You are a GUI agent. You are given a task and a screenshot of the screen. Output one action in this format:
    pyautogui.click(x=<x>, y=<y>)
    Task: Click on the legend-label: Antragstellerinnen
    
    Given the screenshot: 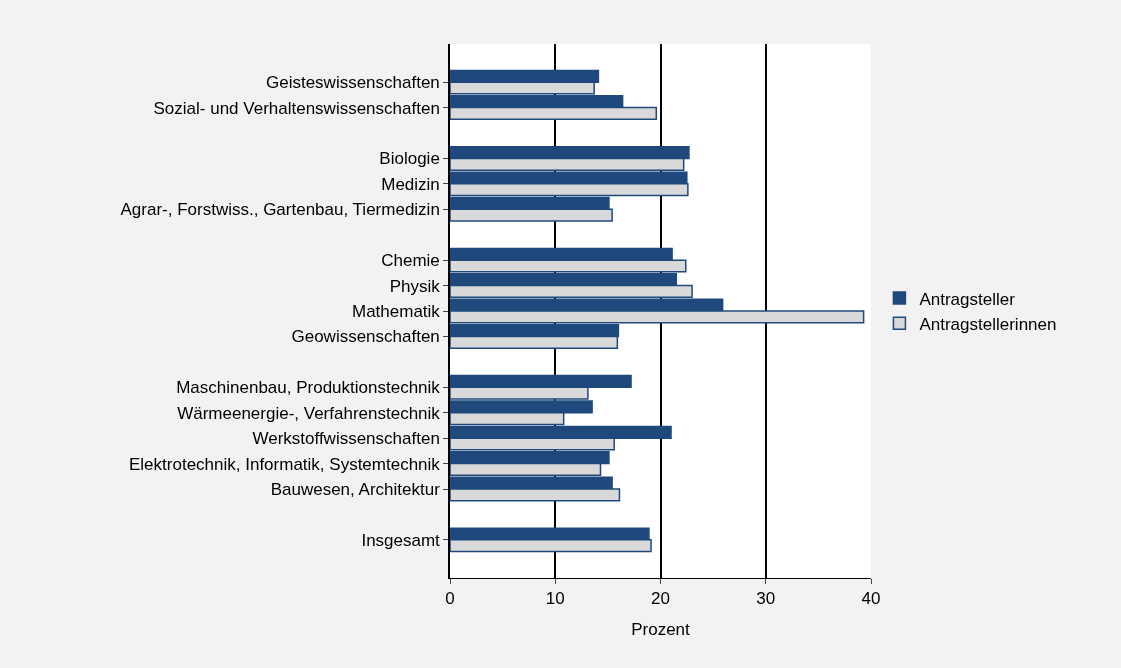 What is the action you would take?
    pyautogui.click(x=988, y=324)
    